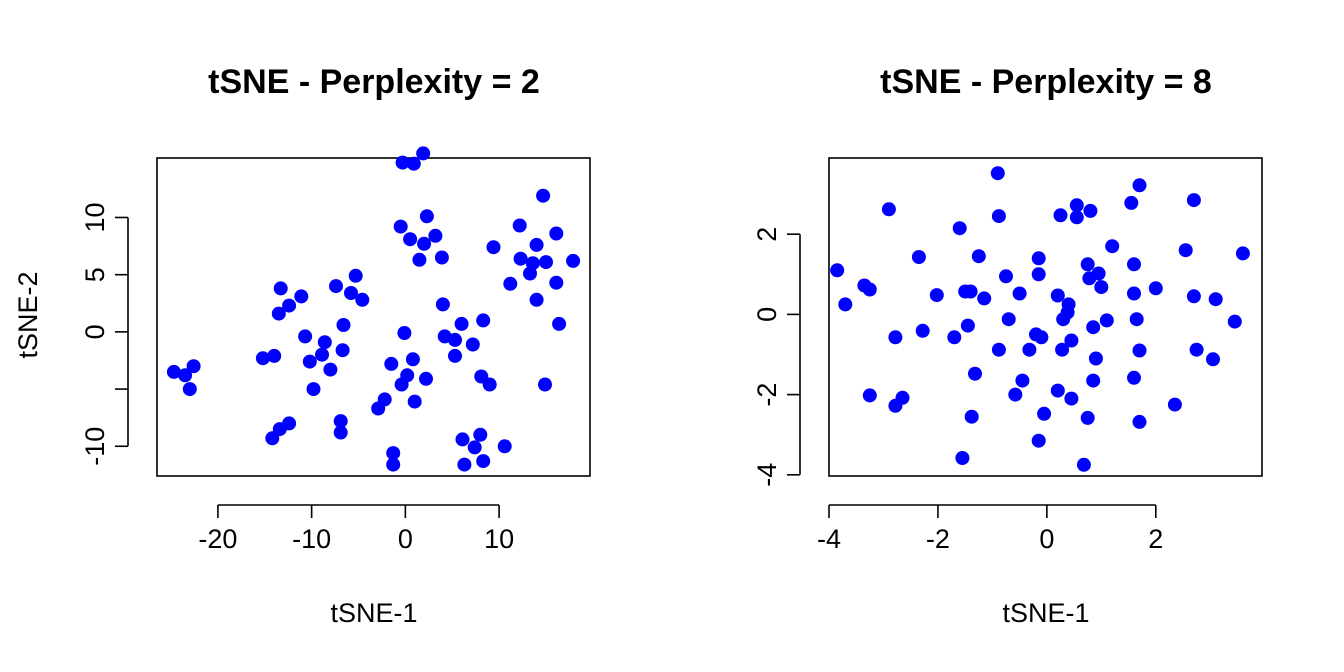  What do you see at coordinates (767, 314) in the screenshot?
I see `y-tick-label: 0` at bounding box center [767, 314].